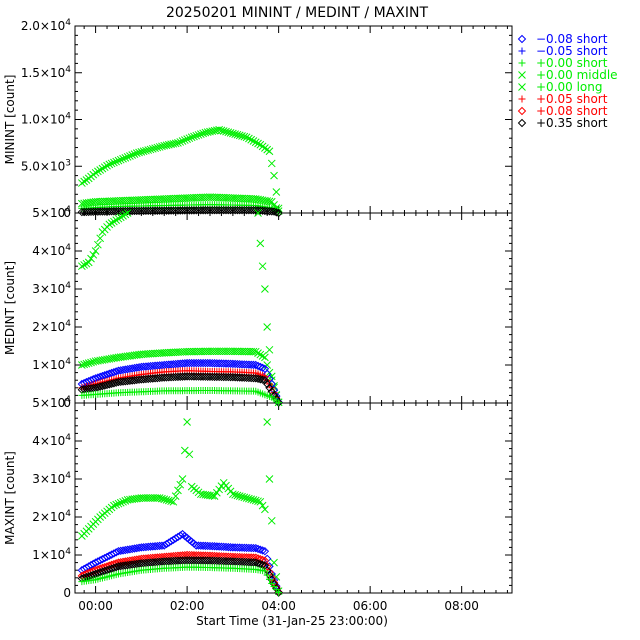  What do you see at coordinates (10, 498) in the screenshot?
I see `y-axis-label-maxint: MAXINT [count]` at bounding box center [10, 498].